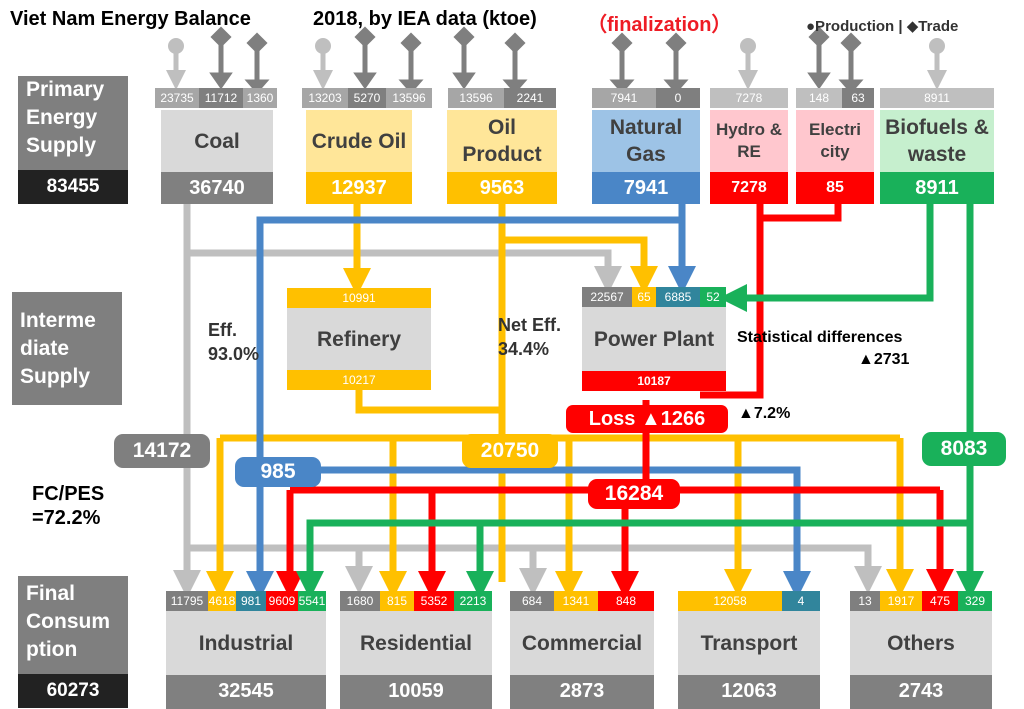 Image resolution: width=1024 pixels, height=709 pixels. What do you see at coordinates (73, 691) in the screenshot?
I see `section-final-total: 60273` at bounding box center [73, 691].